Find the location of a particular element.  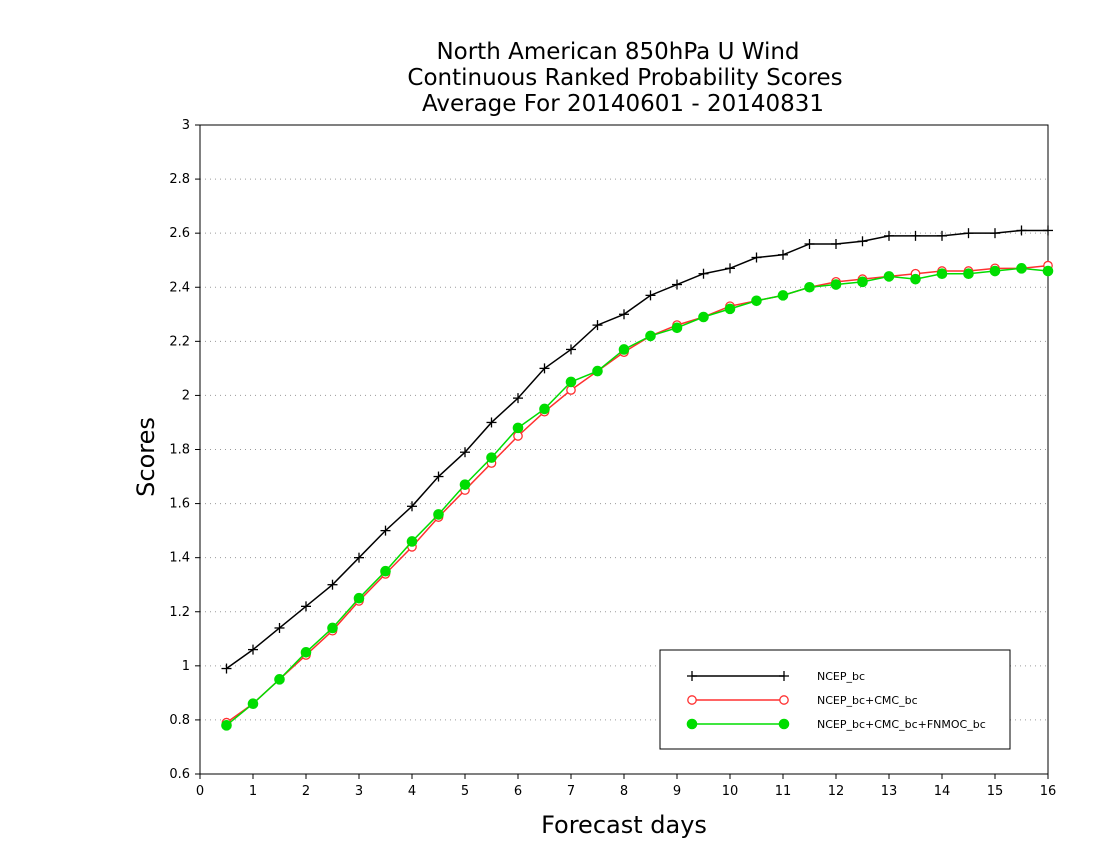

chart-title-line-2: Continuous Ranked Probability Scores is located at coordinates (624, 78).